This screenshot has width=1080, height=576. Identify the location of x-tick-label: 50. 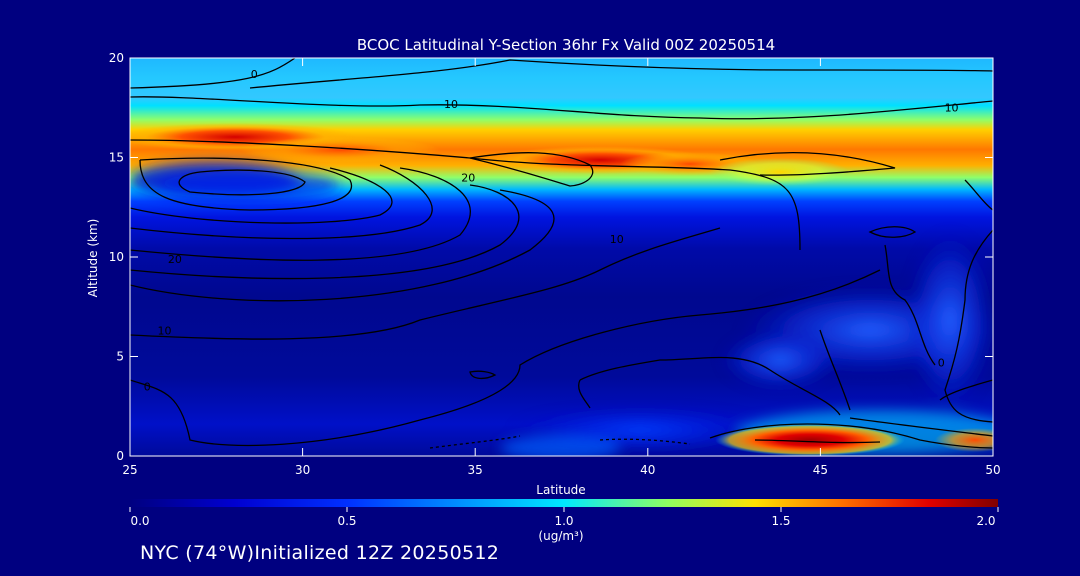
(992, 470).